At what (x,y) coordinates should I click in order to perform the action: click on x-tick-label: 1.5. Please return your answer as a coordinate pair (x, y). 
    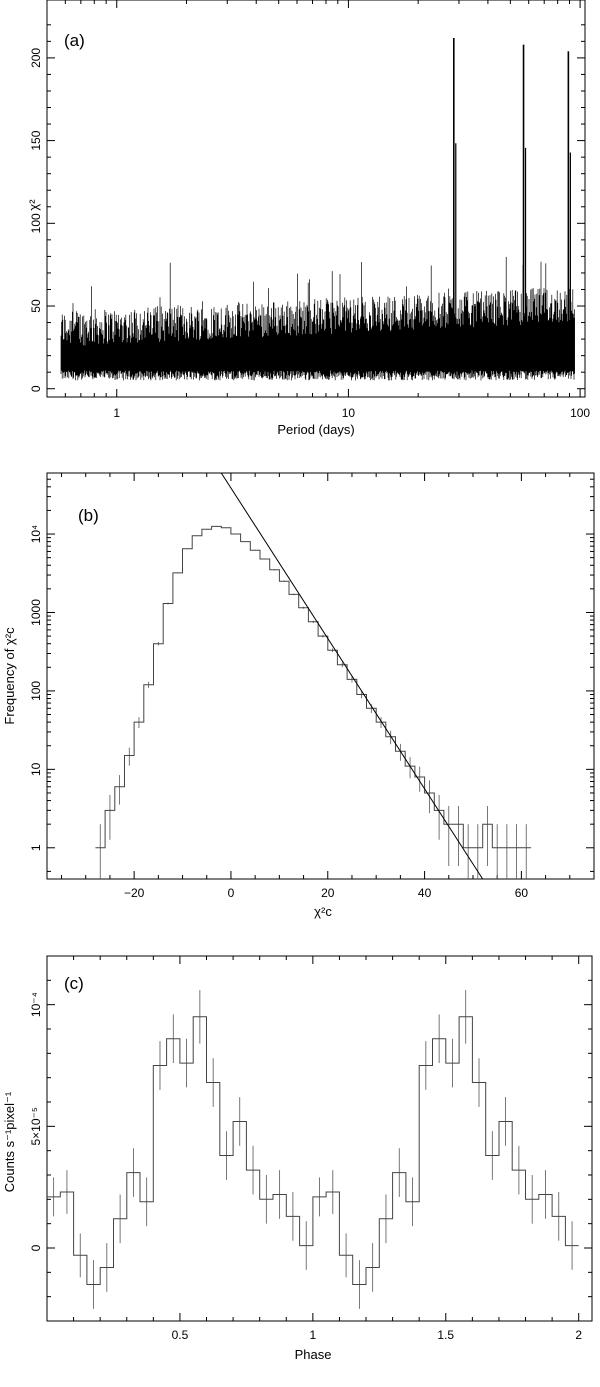
    Looking at the image, I should click on (445, 1335).